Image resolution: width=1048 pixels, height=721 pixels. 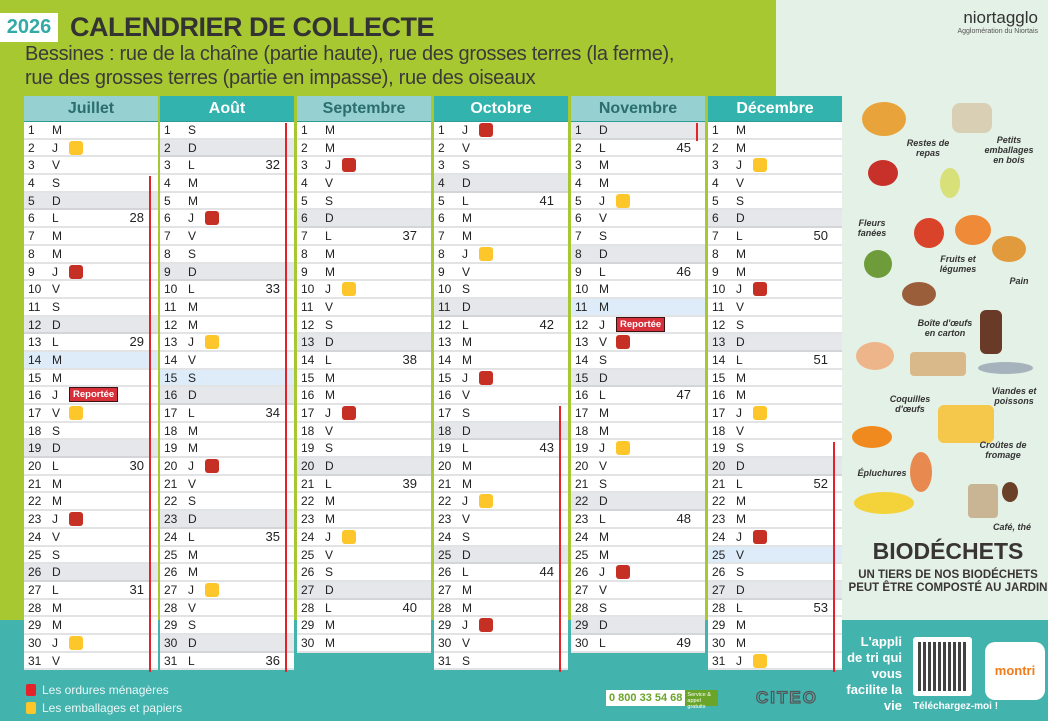 What do you see at coordinates (227, 643) in the screenshot?
I see `day-row: 30 D` at bounding box center [227, 643].